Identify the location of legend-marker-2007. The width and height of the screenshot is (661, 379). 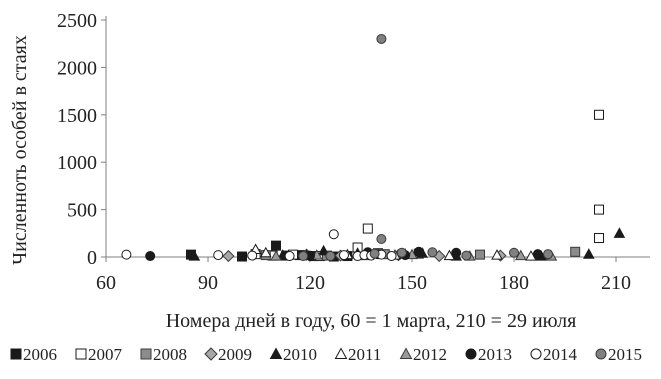
(81, 354).